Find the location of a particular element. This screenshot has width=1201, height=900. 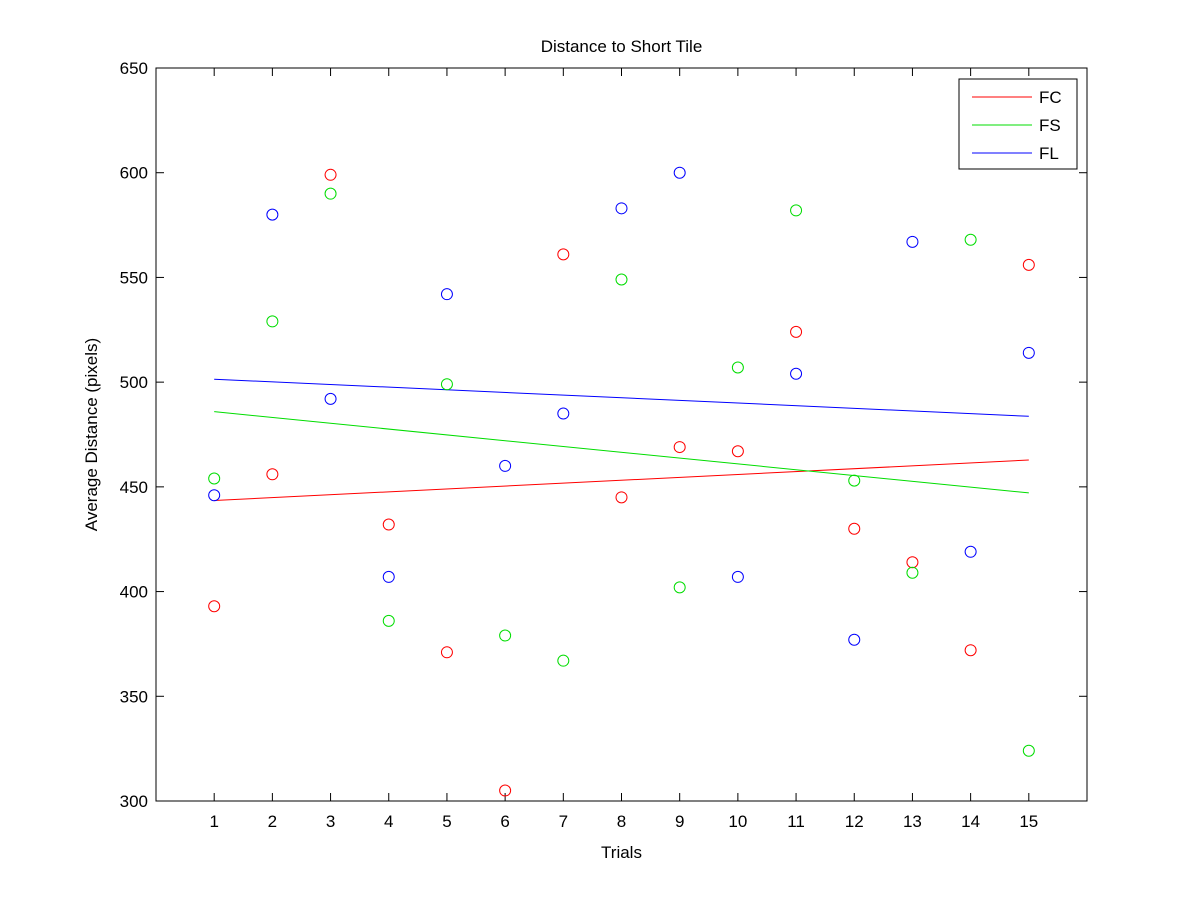

x-axis-label: Trials is located at coordinates (621, 852).